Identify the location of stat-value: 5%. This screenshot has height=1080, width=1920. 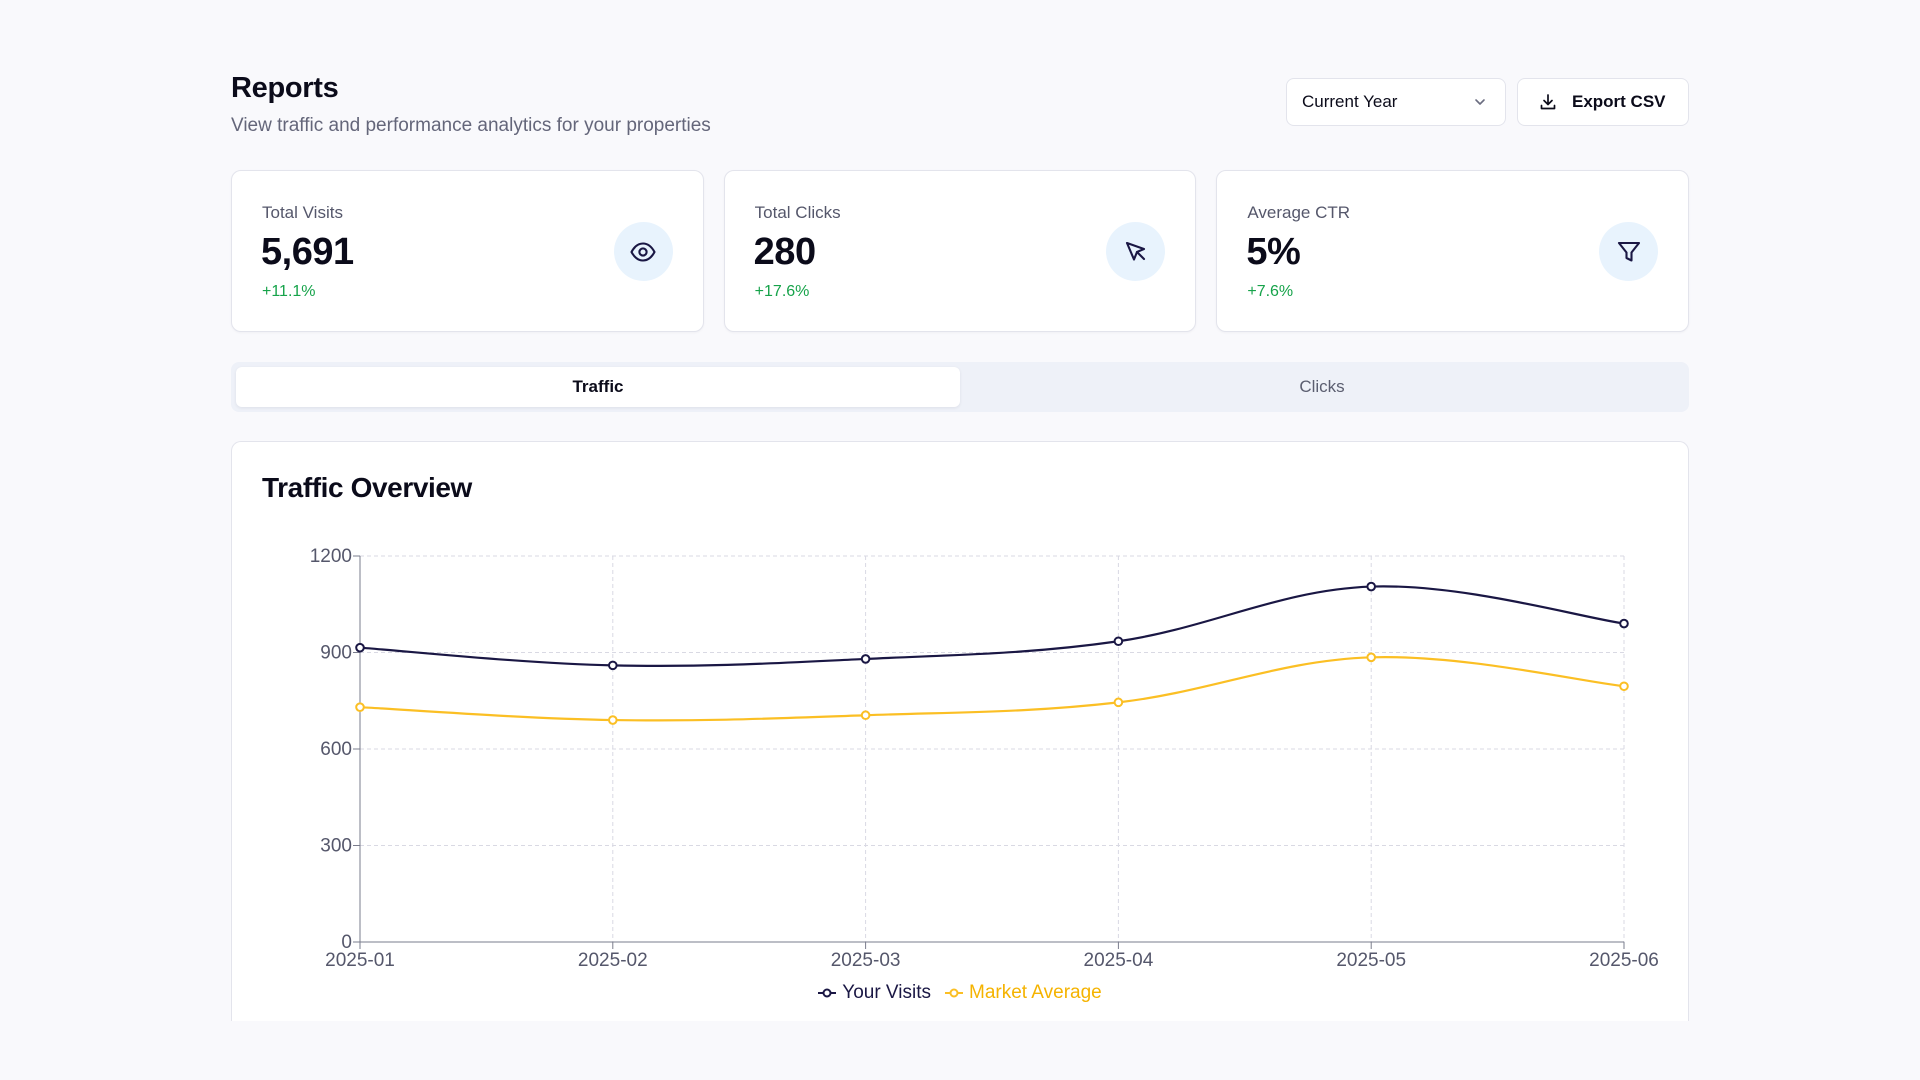
(1273, 252).